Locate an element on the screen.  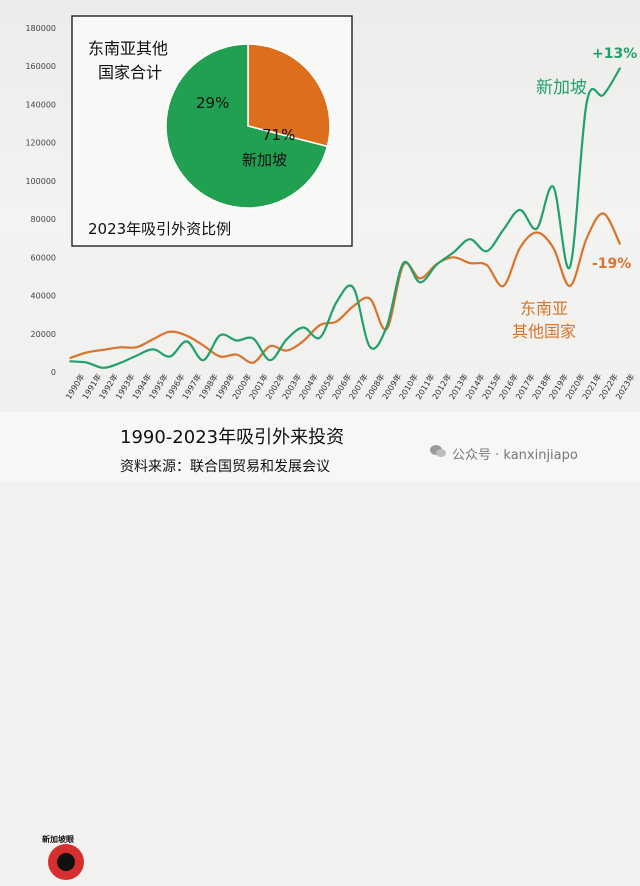
y-tick-label: 0 is located at coordinates (53, 372).